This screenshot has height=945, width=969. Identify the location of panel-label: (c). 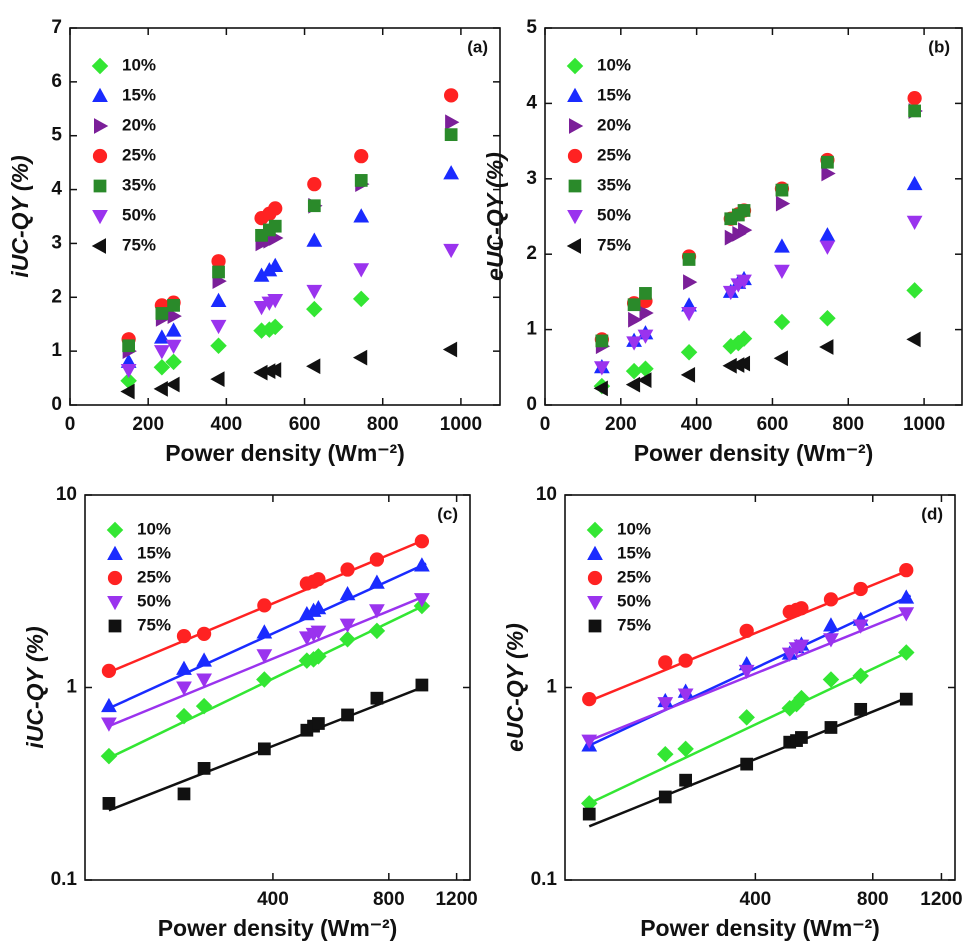
(447, 513).